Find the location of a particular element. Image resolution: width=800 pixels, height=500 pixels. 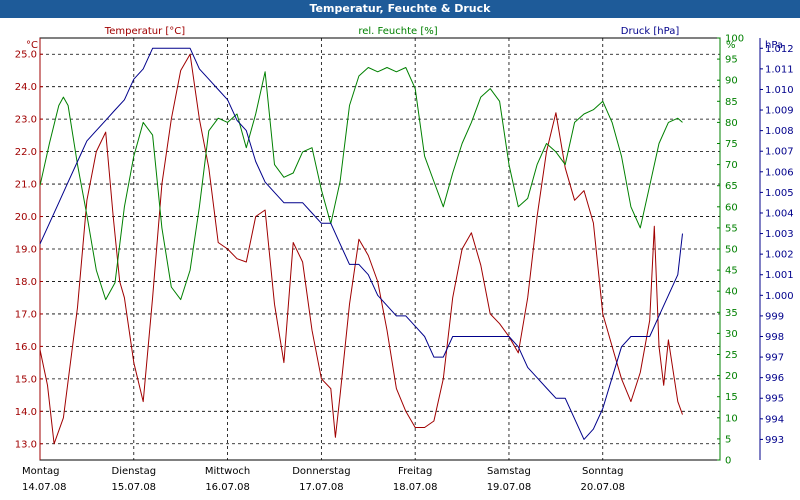

x-date-label-2: 16.07.08 is located at coordinates (227, 487).